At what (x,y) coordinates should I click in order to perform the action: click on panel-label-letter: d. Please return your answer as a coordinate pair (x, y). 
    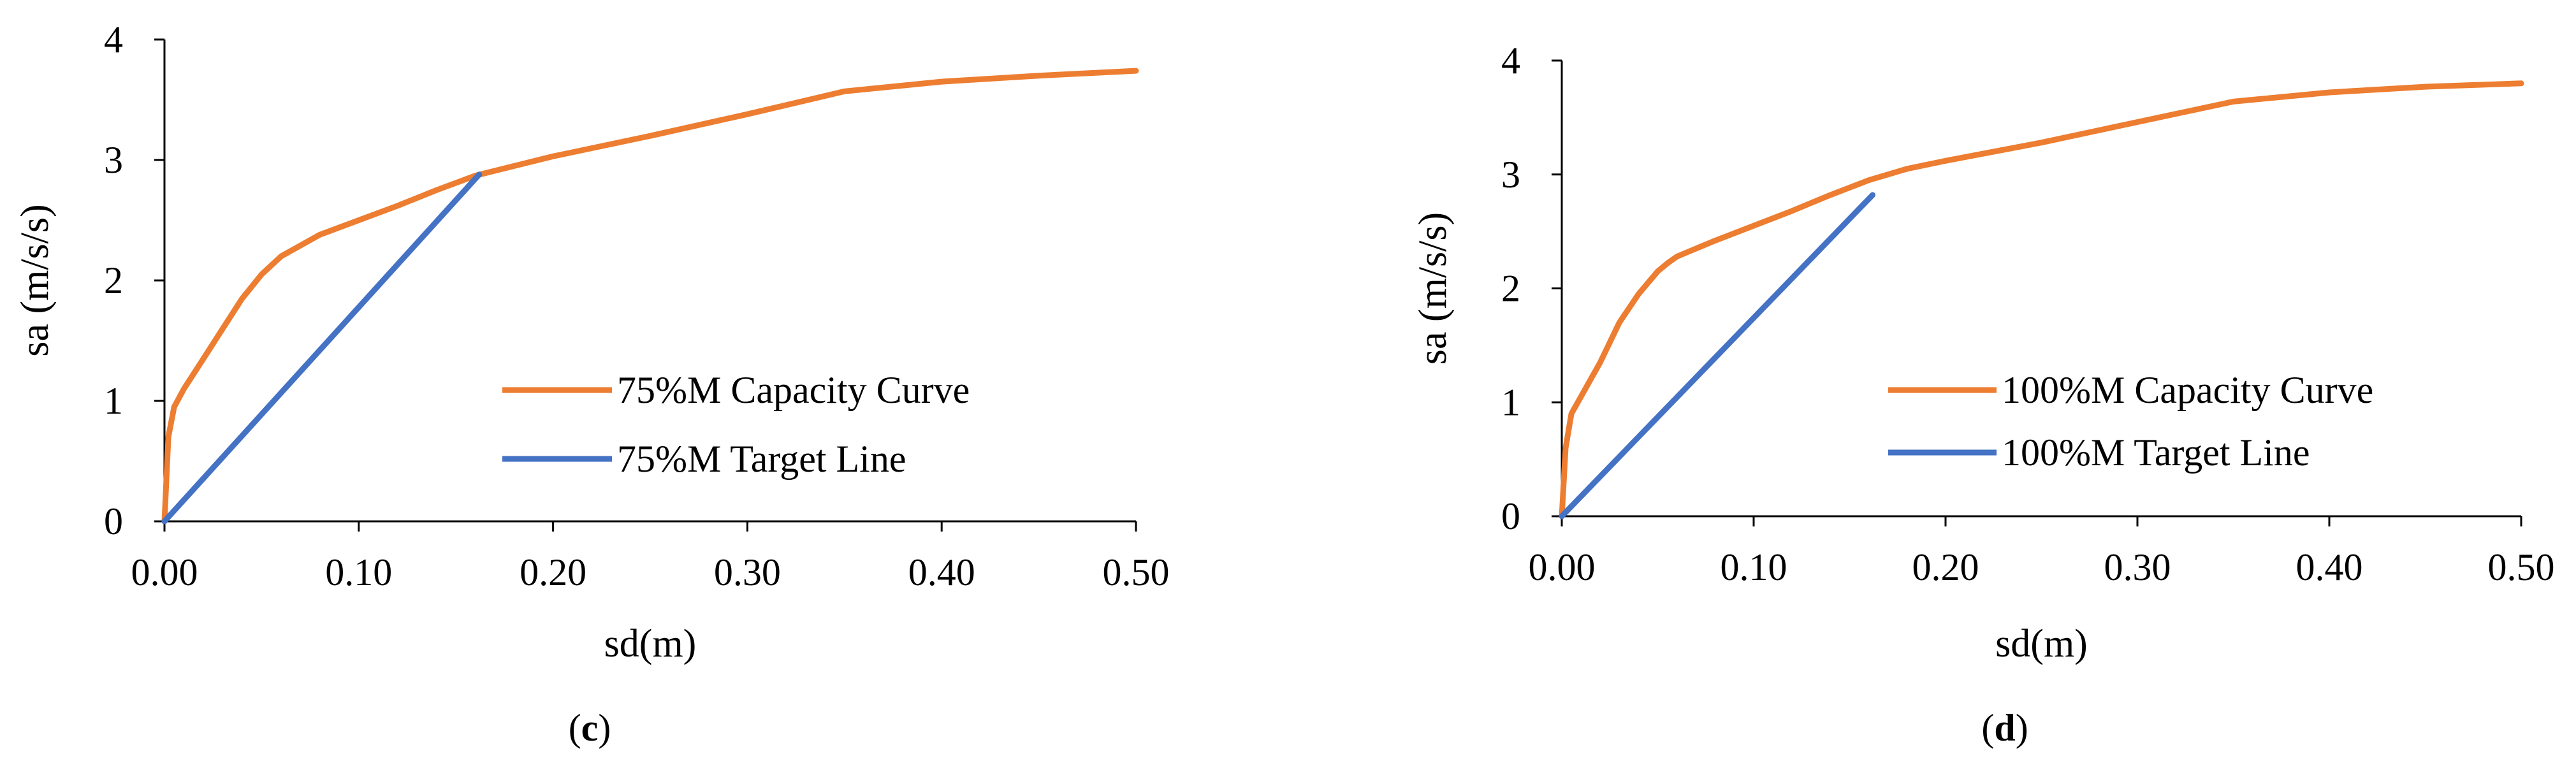
    Looking at the image, I should click on (2004, 728).